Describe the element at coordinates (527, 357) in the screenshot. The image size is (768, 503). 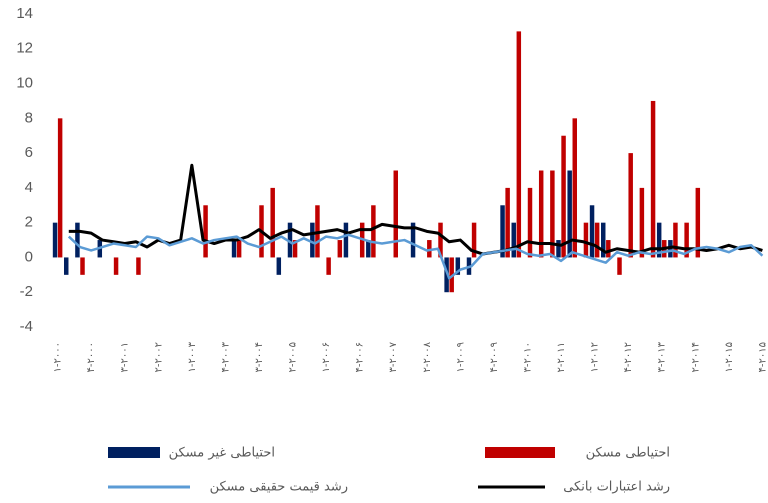
I see `x-tick-label: ۳-۲۰۱۰` at that location.